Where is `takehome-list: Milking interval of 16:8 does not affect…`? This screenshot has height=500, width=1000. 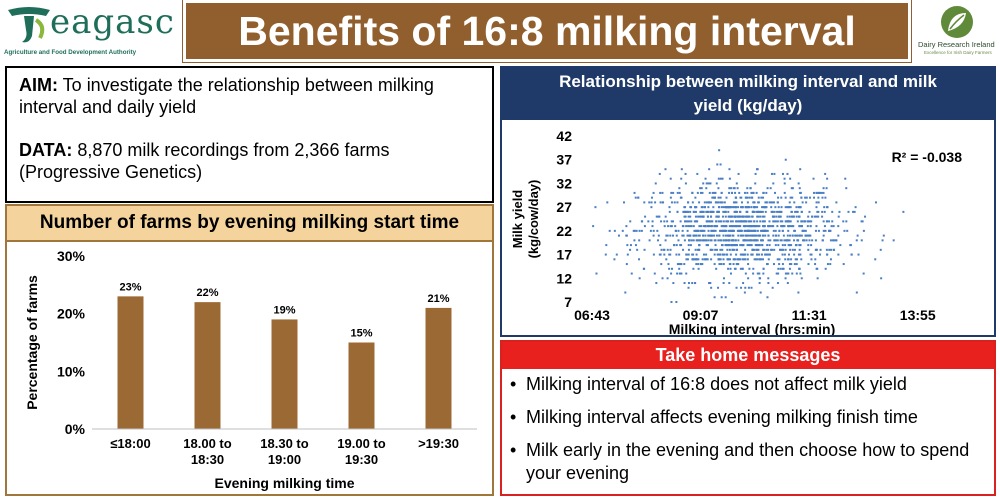 takehome-list: Milking interval of 16:8 does not affect… is located at coordinates (750, 434).